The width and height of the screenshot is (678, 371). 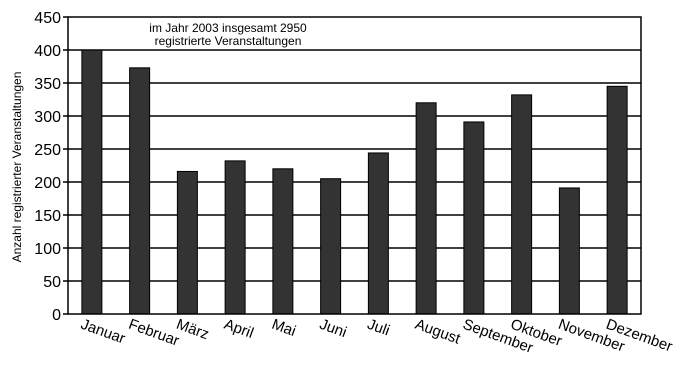 I want to click on bar-januar, so click(x=92, y=182).